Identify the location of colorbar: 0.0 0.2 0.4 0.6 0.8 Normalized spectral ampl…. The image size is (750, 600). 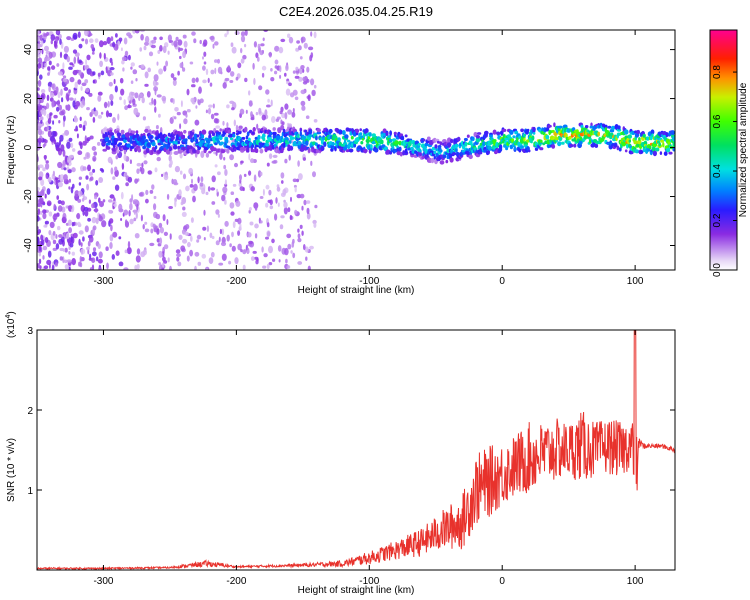
(729, 153).